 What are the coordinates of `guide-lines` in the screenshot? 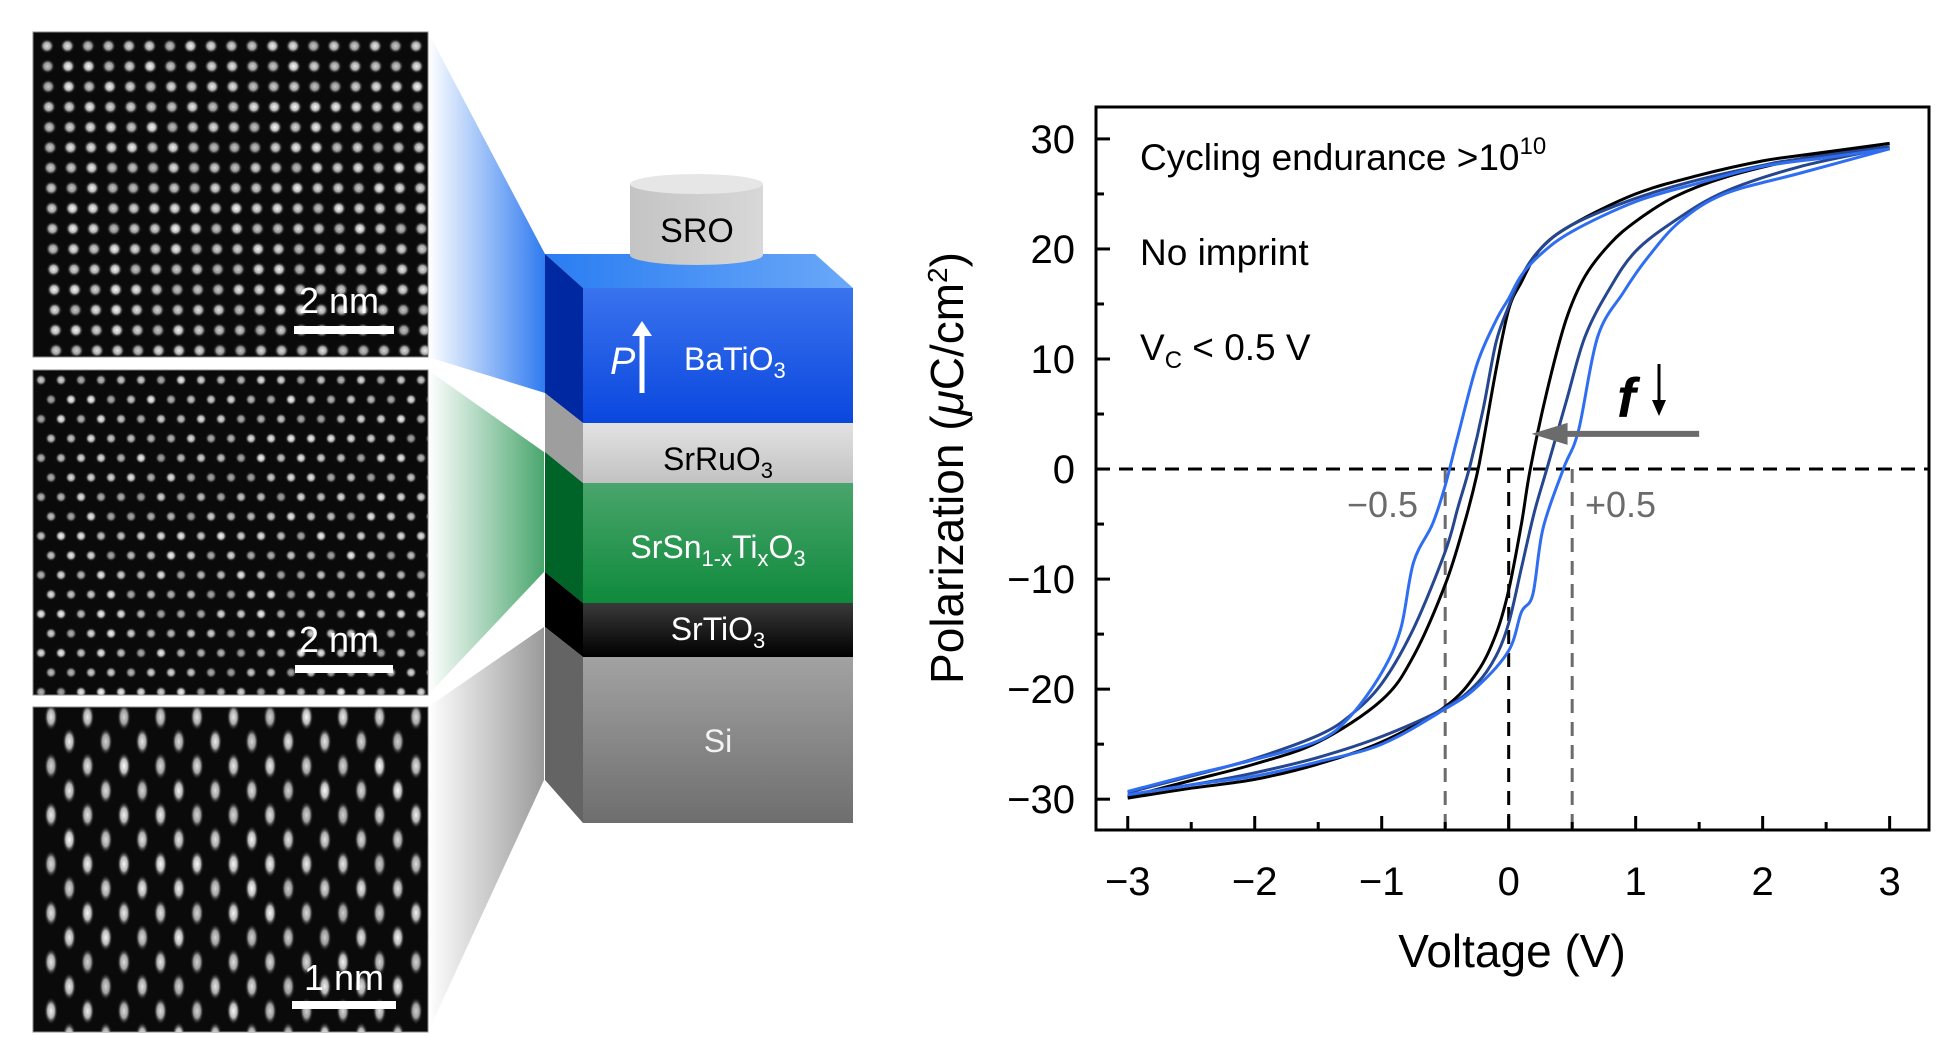 It's located at (1512, 648).